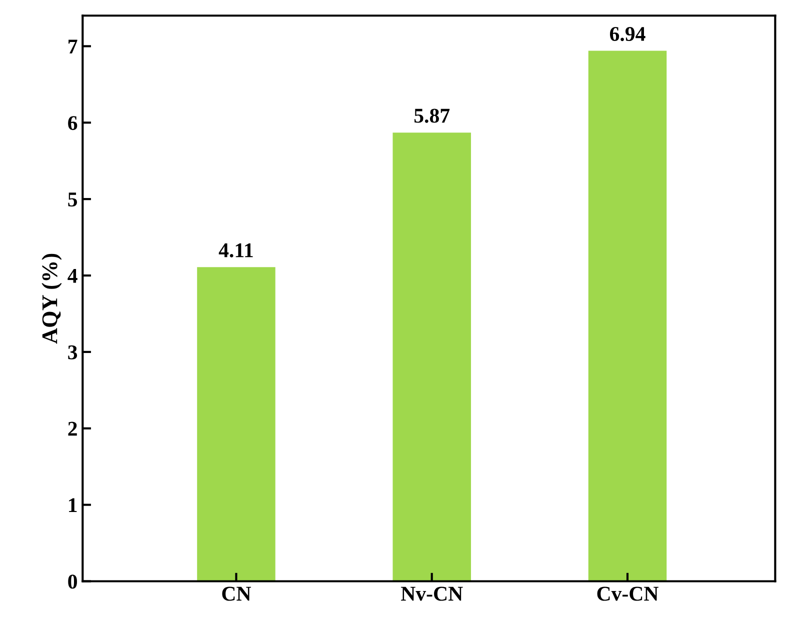  Describe the element at coordinates (73, 123) in the screenshot. I see `y-tick-label: 6` at that location.